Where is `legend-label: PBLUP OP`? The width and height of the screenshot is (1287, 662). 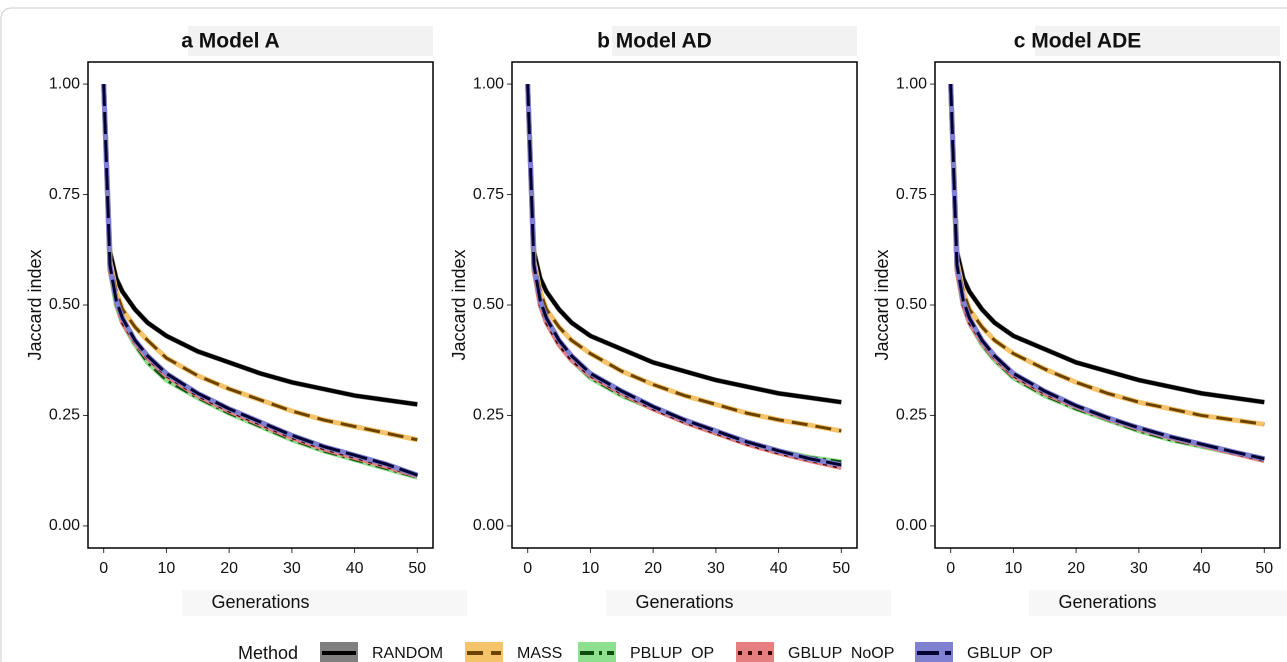 legend-label: PBLUP OP is located at coordinates (672, 653).